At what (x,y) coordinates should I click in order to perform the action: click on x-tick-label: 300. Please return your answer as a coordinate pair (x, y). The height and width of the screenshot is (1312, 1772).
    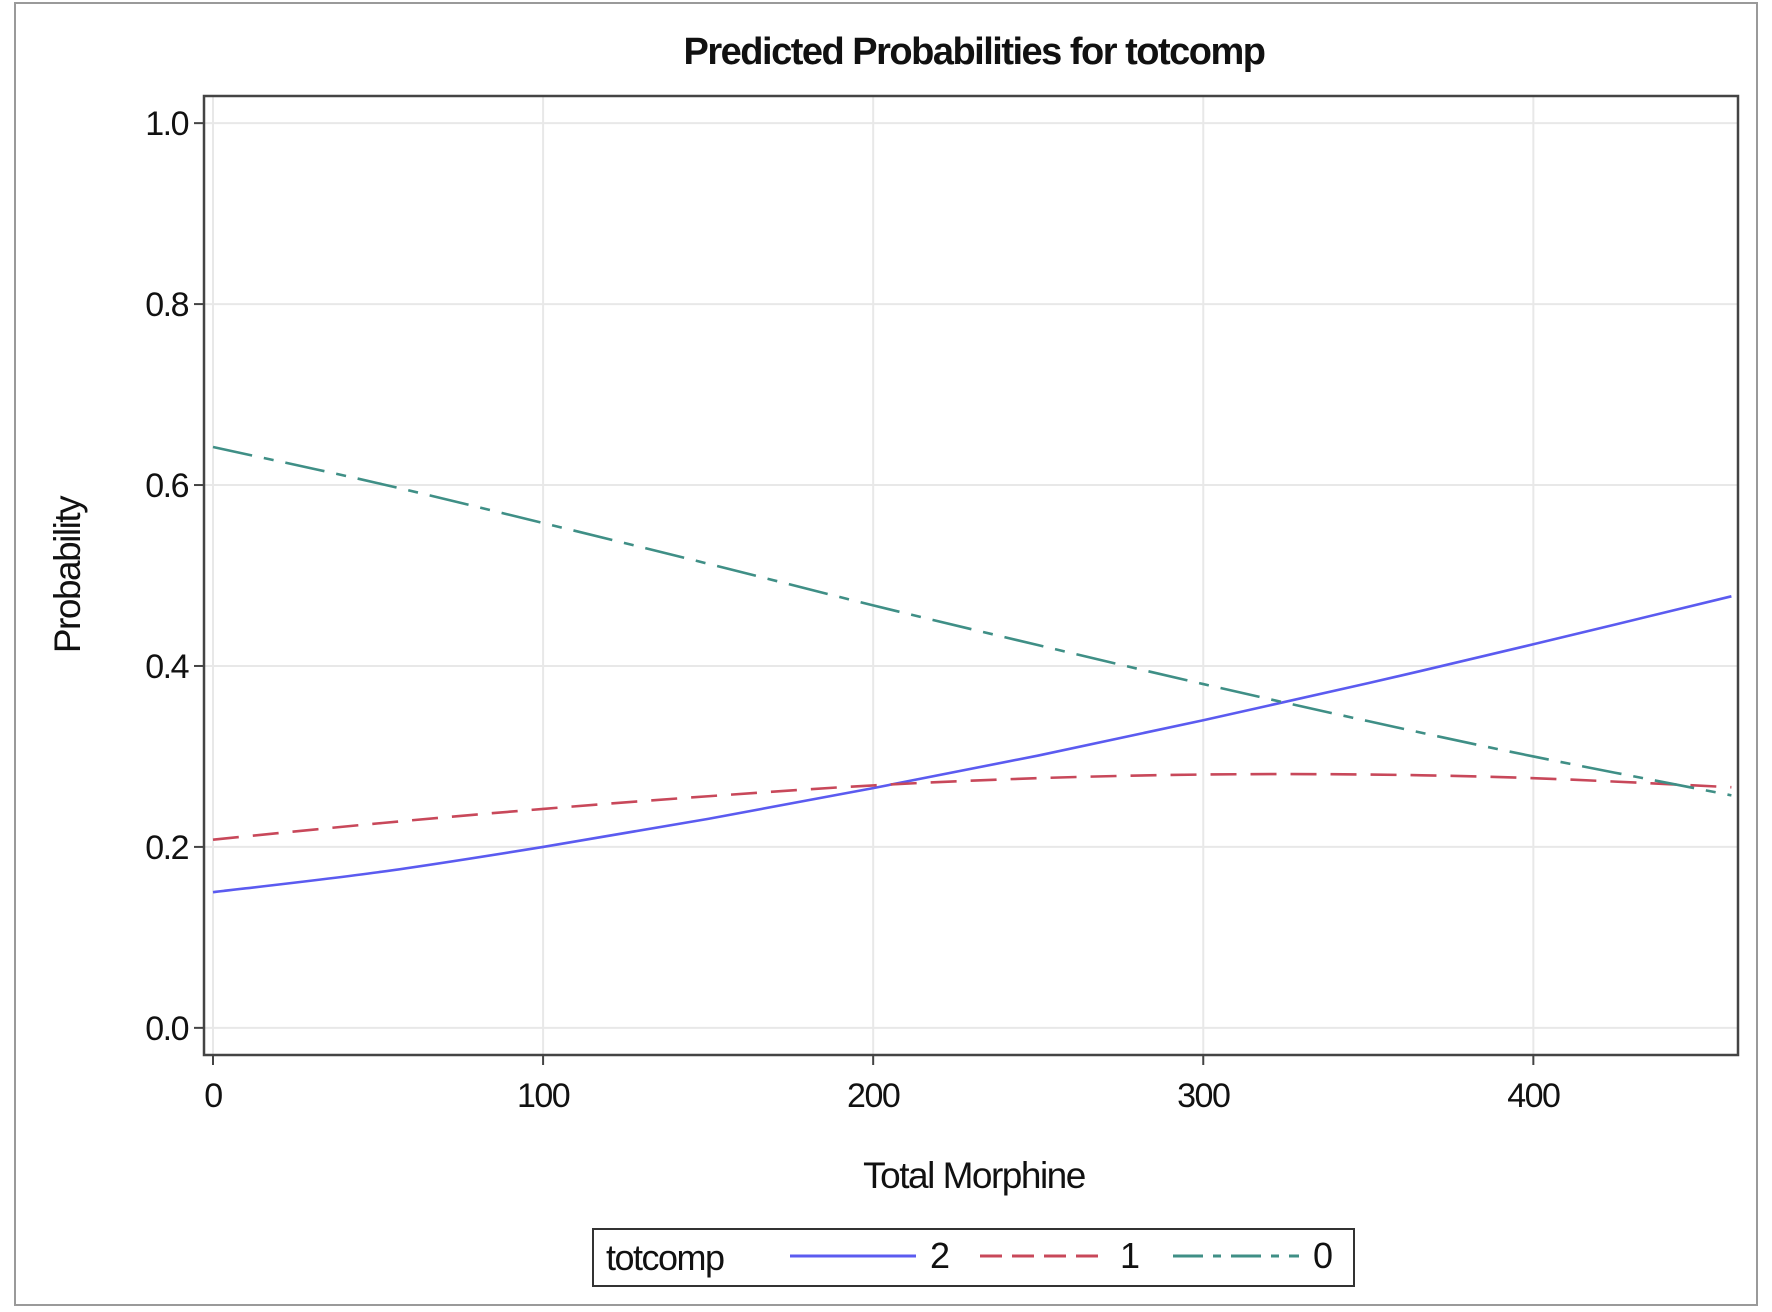
    Looking at the image, I should click on (1203, 1096).